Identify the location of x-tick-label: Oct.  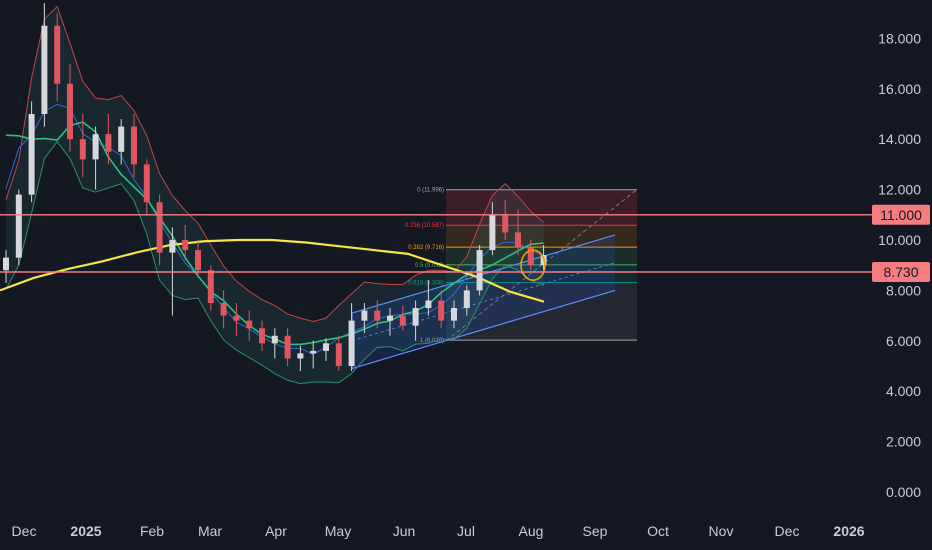
(658, 531).